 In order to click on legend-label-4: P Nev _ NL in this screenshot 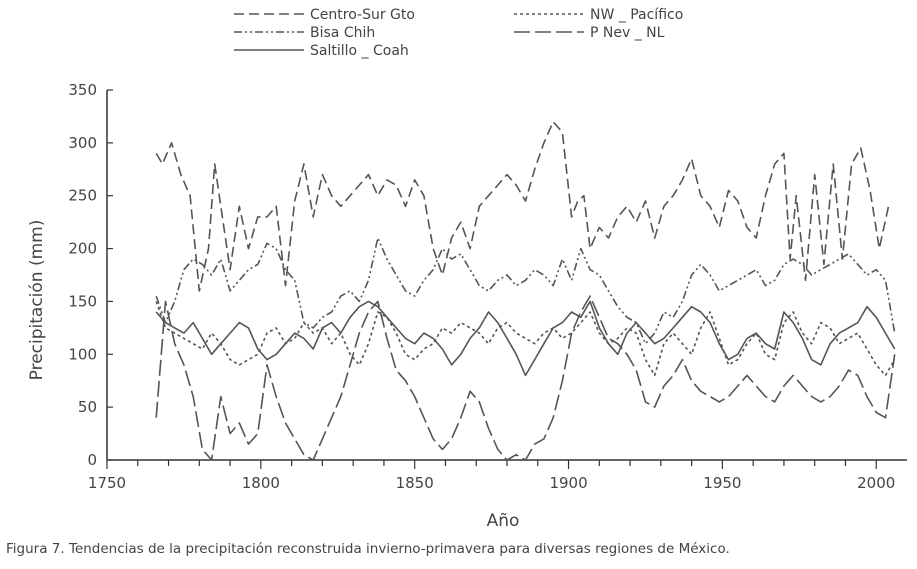, I will do `click(627, 33)`.